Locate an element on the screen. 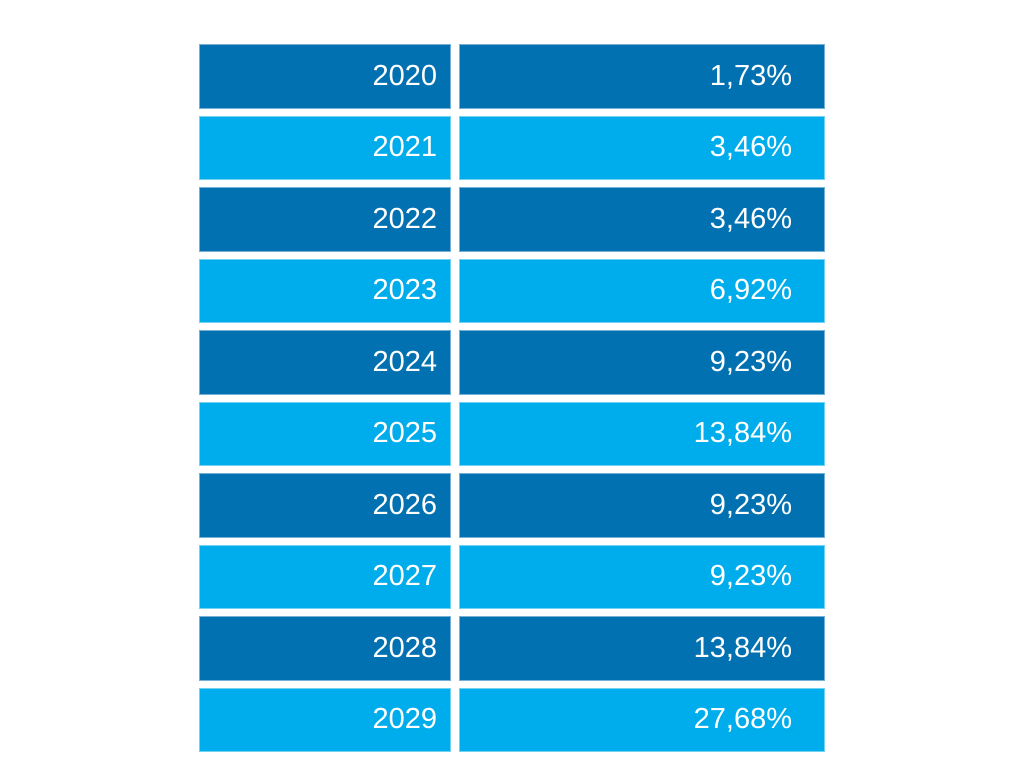  year-cell: 2025 is located at coordinates (325, 433).